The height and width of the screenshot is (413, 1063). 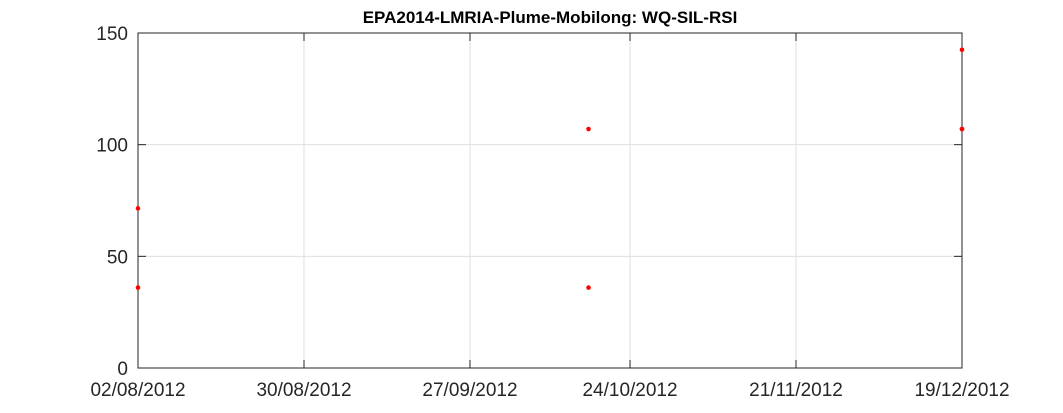 What do you see at coordinates (629, 390) in the screenshot?
I see `x-tick-label: 24/10/2012` at bounding box center [629, 390].